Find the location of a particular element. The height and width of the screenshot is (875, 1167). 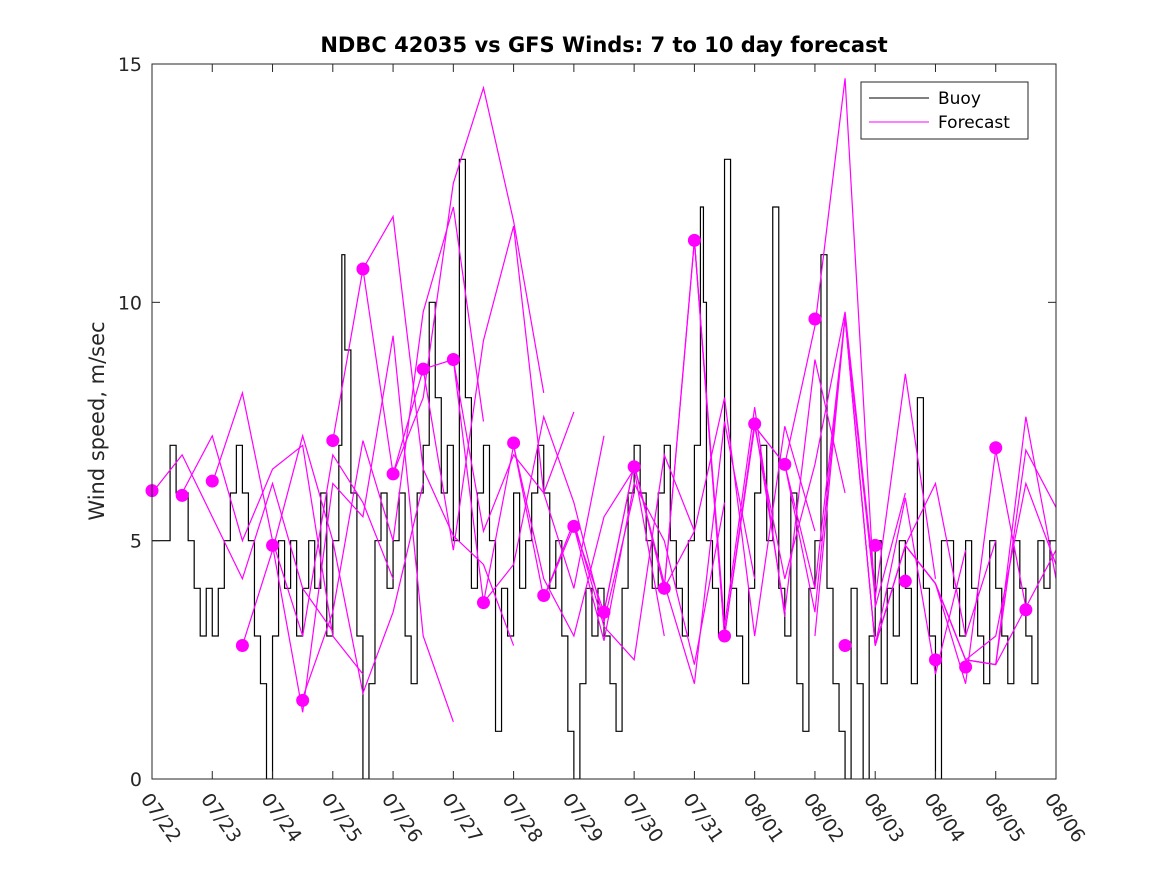

legend: Buoy Forecast is located at coordinates (944, 110).